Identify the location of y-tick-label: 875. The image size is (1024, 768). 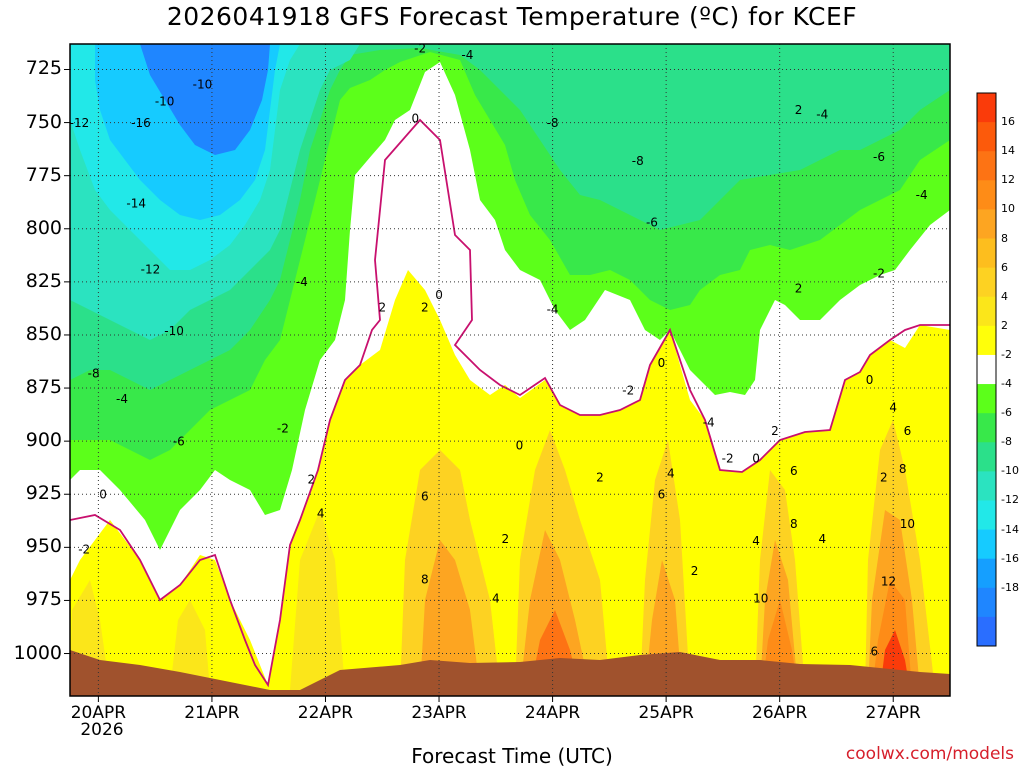
(43, 387).